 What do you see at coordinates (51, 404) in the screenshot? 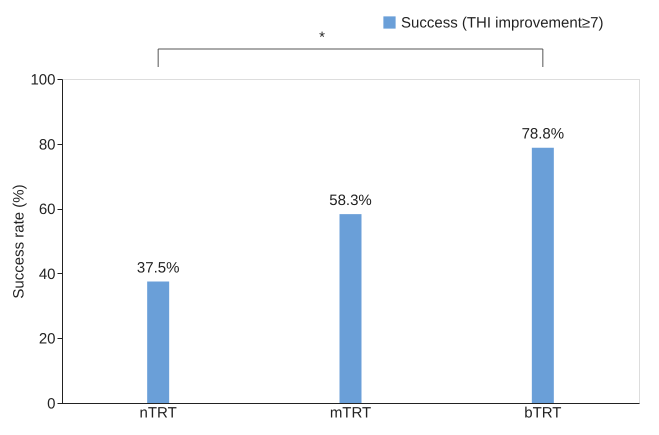
I see `y-tick-label: 0` at bounding box center [51, 404].